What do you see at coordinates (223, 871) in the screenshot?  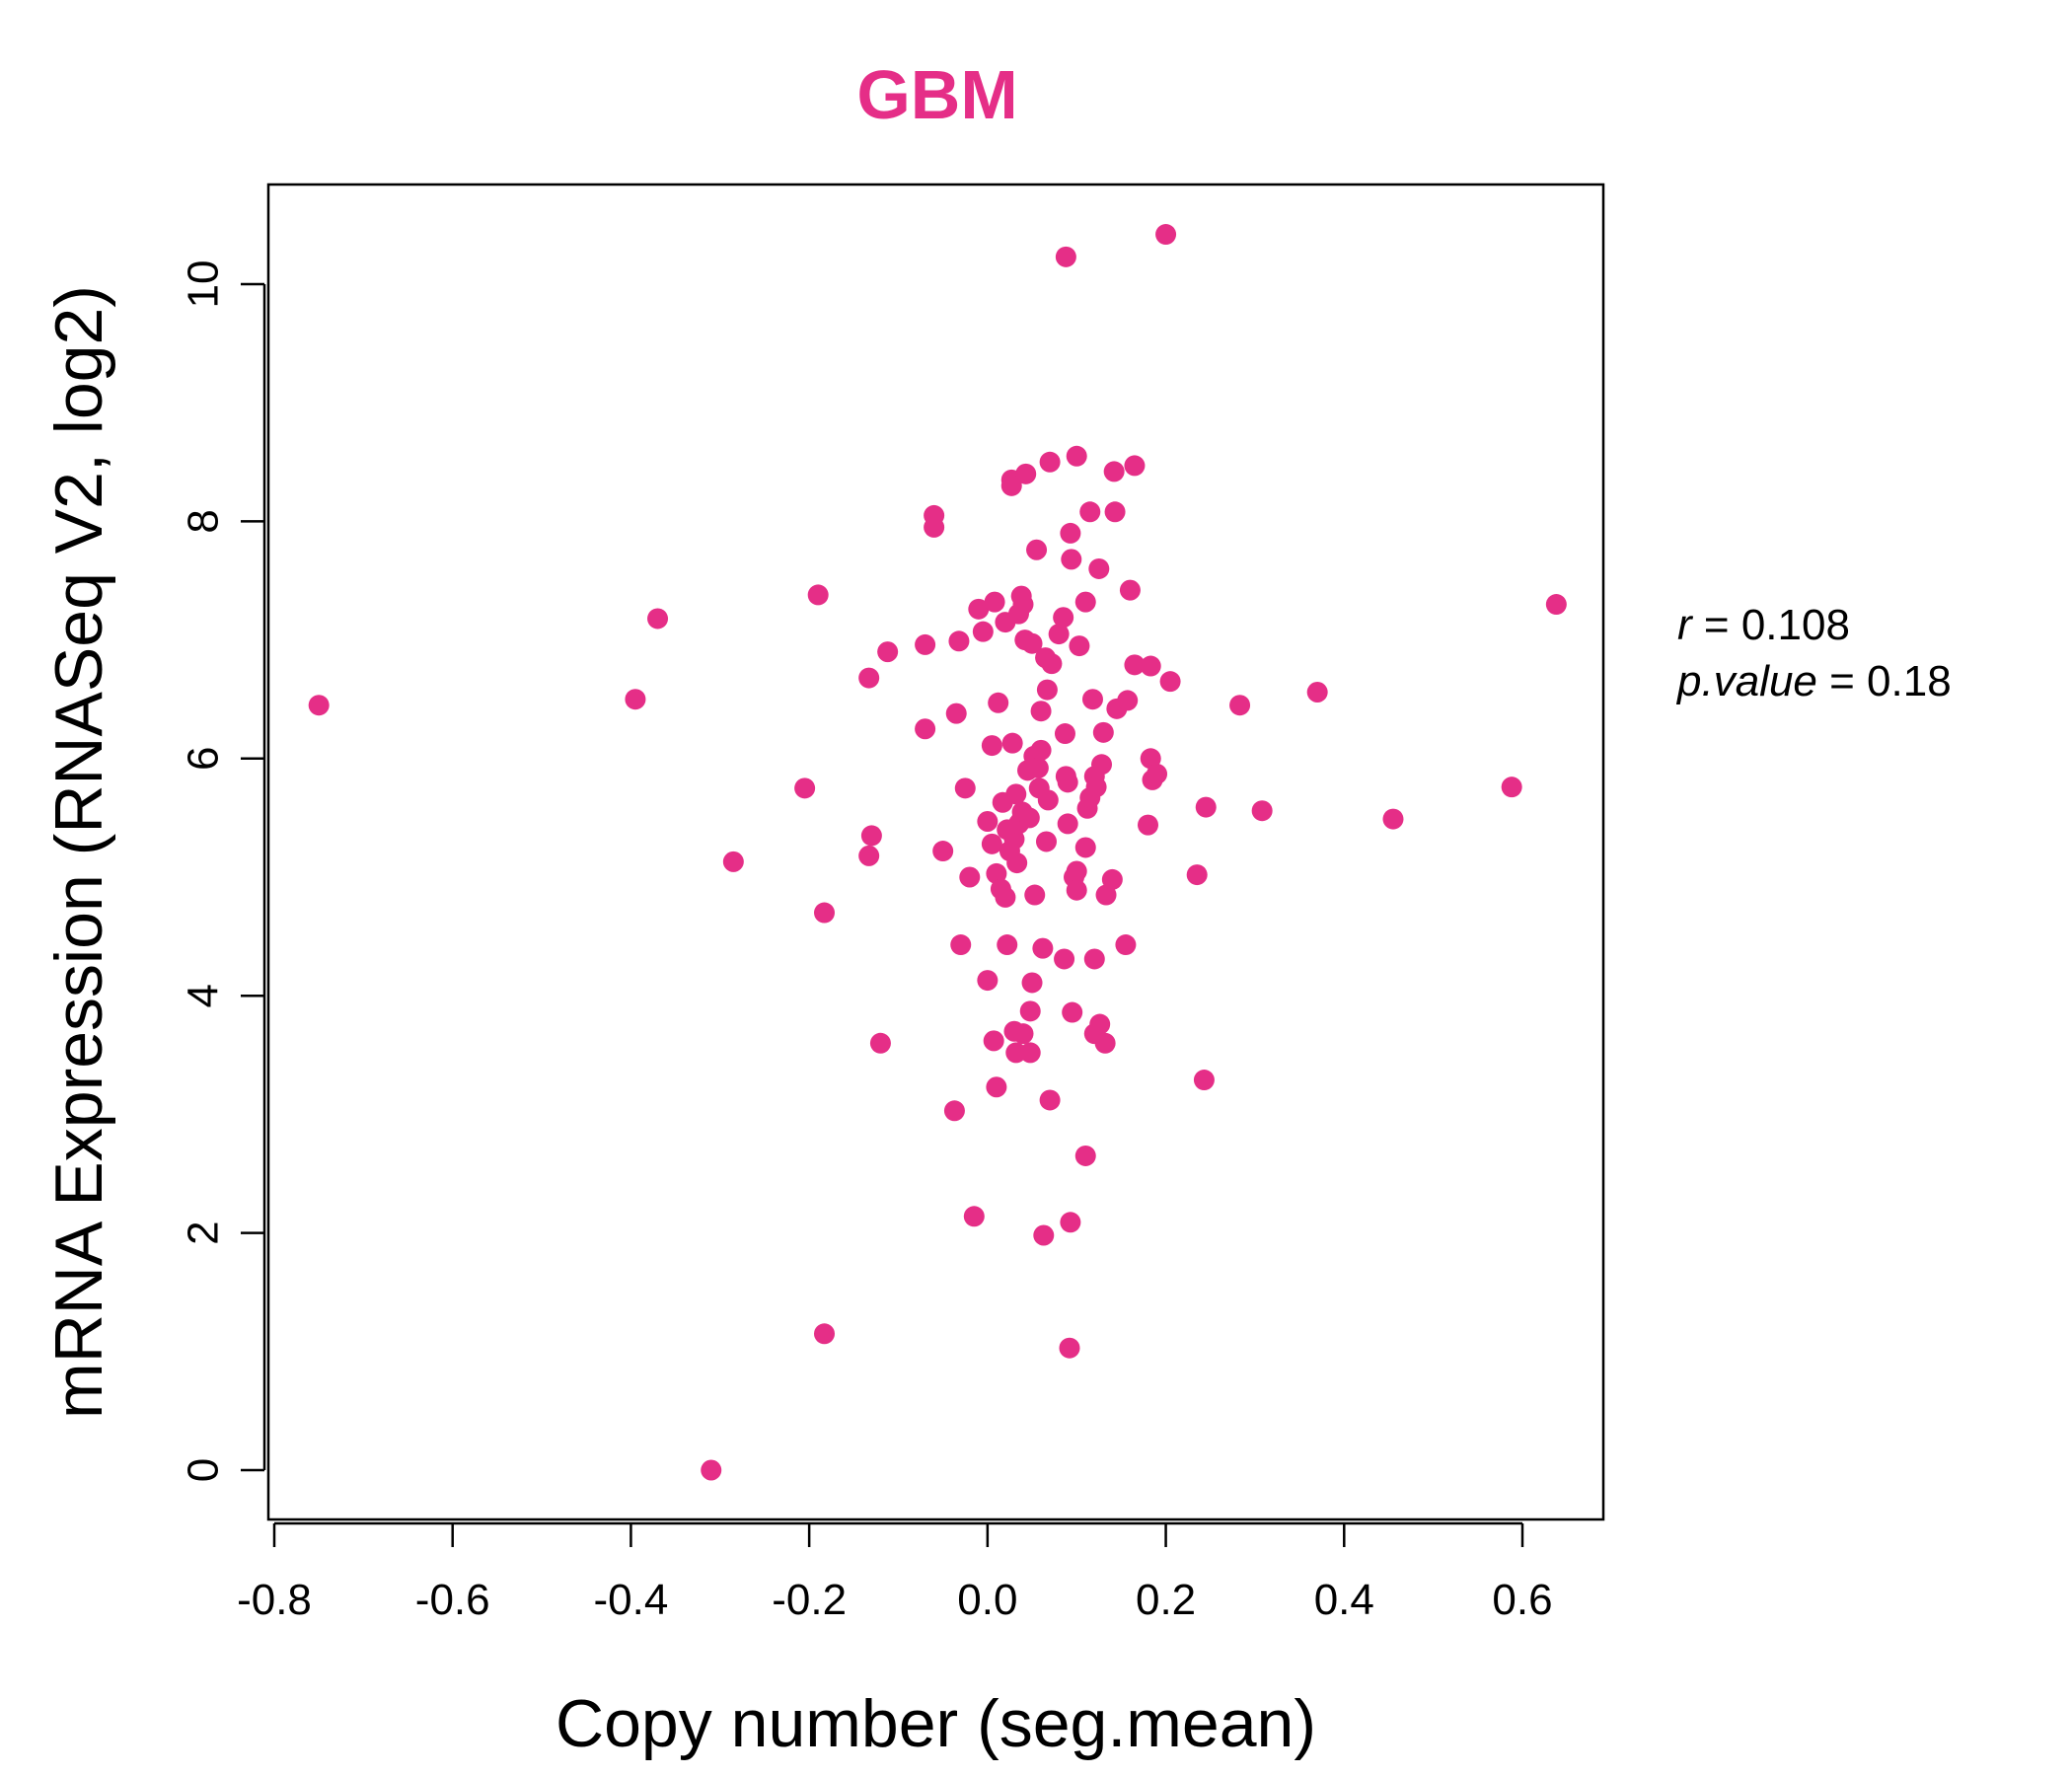 I see `y-axis: 0 2 4 6 8 10` at bounding box center [223, 871].